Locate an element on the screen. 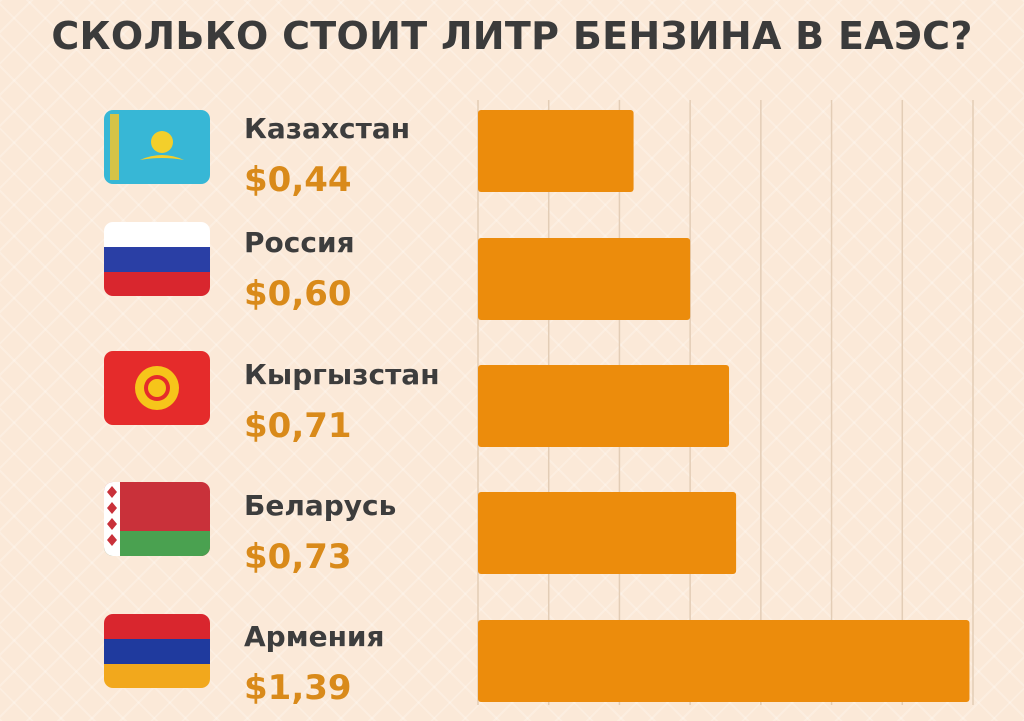  price-label: $0,44 is located at coordinates (298, 180).